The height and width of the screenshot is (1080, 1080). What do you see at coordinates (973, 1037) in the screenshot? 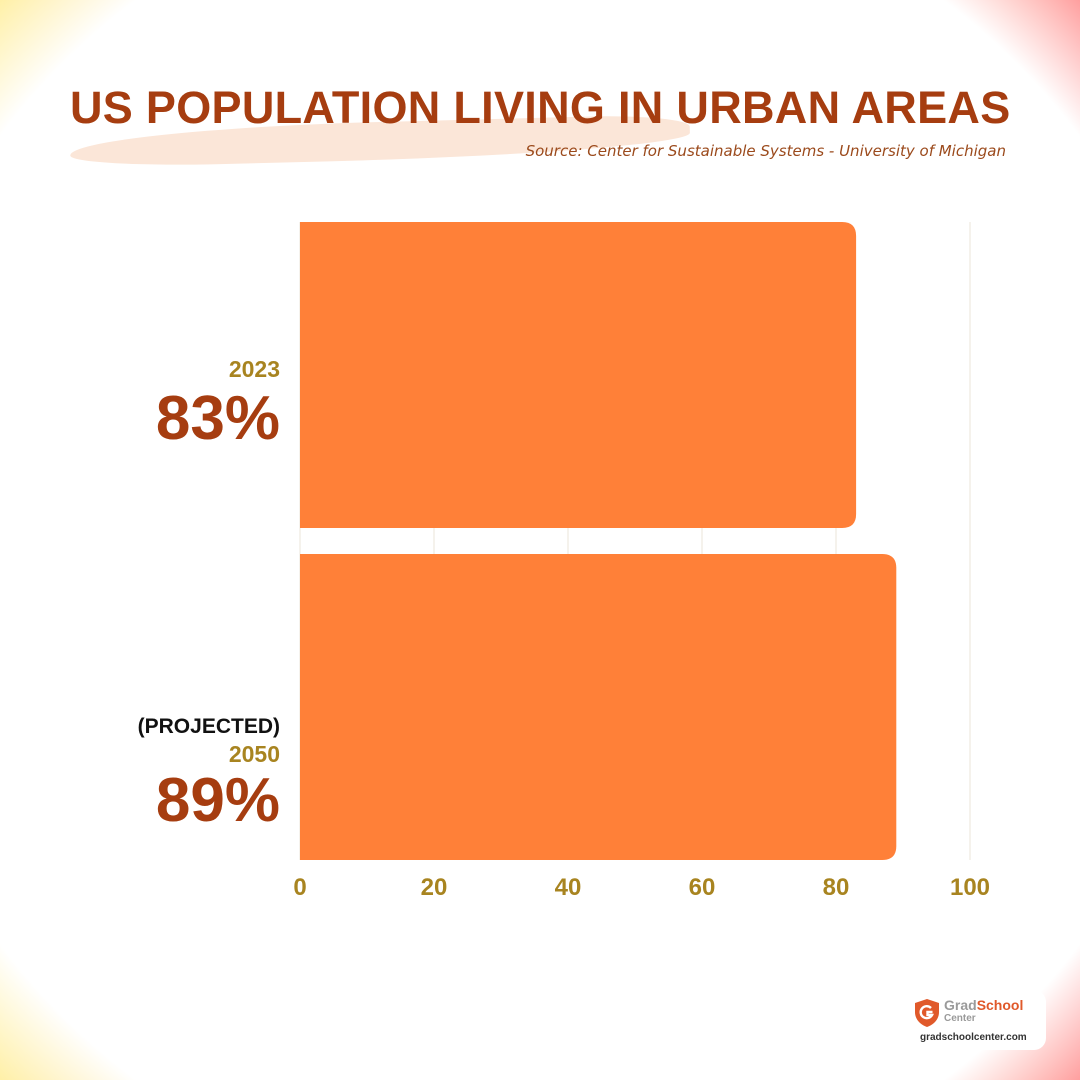
I see `logo-url: gradschoolcenter.com` at bounding box center [973, 1037].